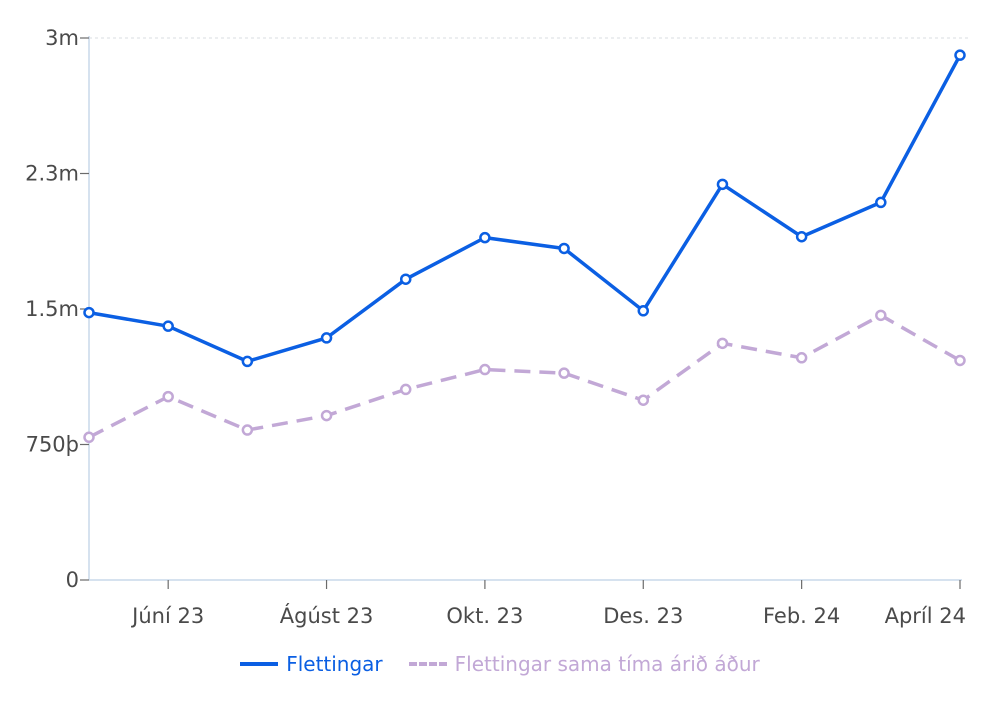 This screenshot has width=1000, height=712. Describe the element at coordinates (427, 664) in the screenshot. I see `legend-swatch-dashed` at that location.